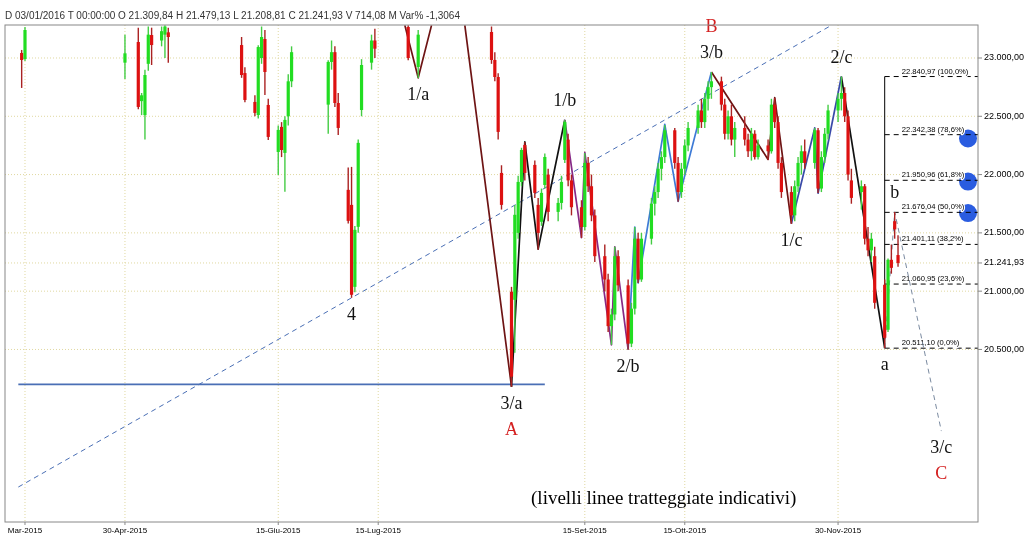 This screenshot has height=536, width=1024. I want to click on y-tick-label: 22.500,00, so click(1004, 115).